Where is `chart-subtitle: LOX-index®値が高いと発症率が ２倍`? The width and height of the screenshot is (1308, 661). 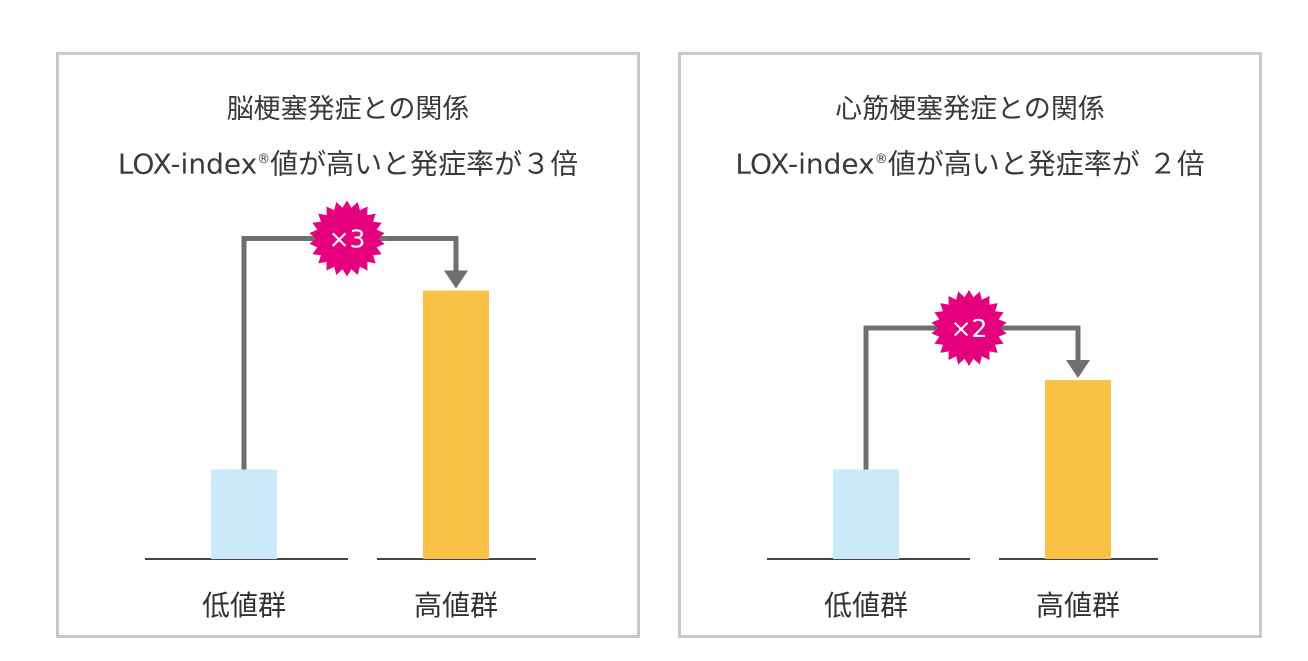 chart-subtitle: LOX-index®値が高いと発症率が ２倍 is located at coordinates (970, 162).